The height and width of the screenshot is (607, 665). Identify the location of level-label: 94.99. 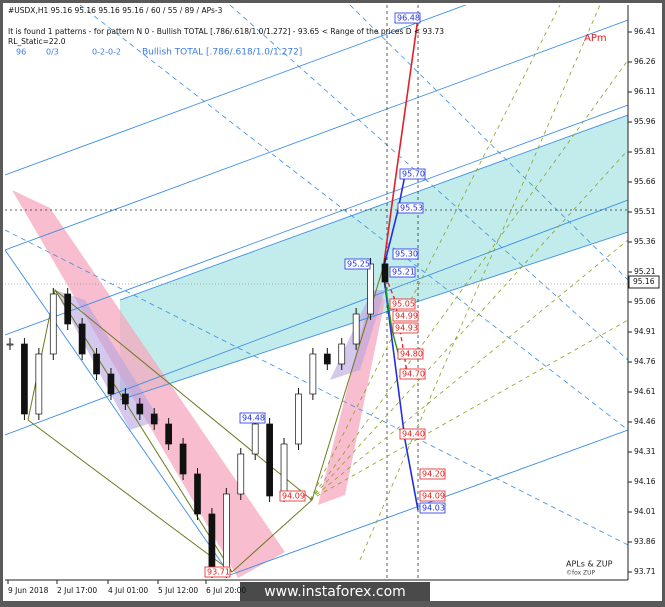
(406, 316).